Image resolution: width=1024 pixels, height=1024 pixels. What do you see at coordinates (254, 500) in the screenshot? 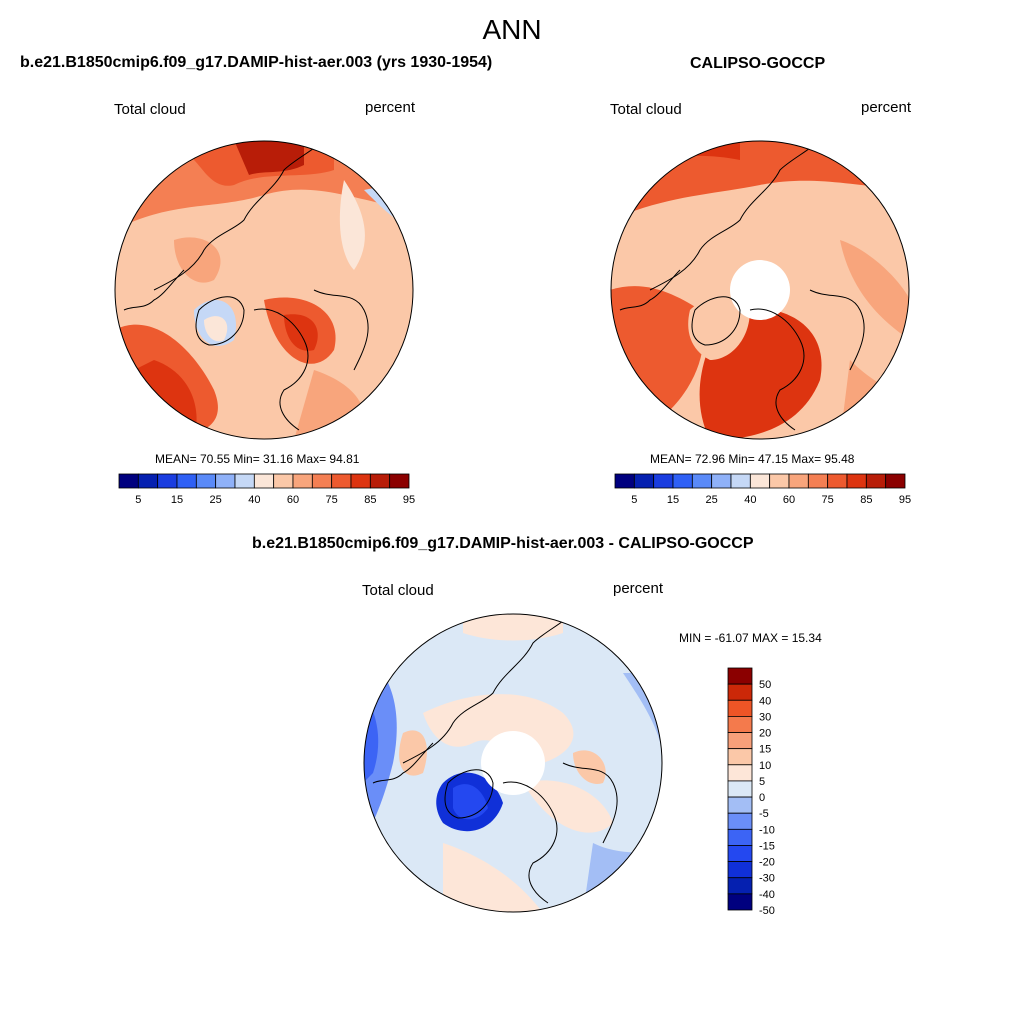
I see `model-colorbar-tick-label: 40` at bounding box center [254, 500].